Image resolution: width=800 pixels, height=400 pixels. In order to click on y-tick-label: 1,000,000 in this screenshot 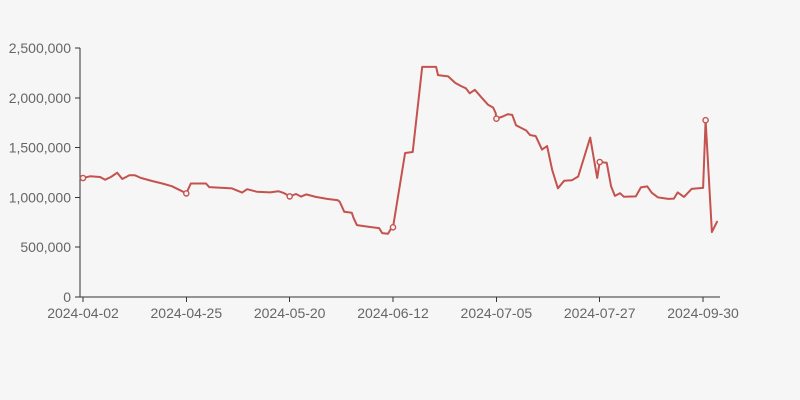, I will do `click(40, 197)`.